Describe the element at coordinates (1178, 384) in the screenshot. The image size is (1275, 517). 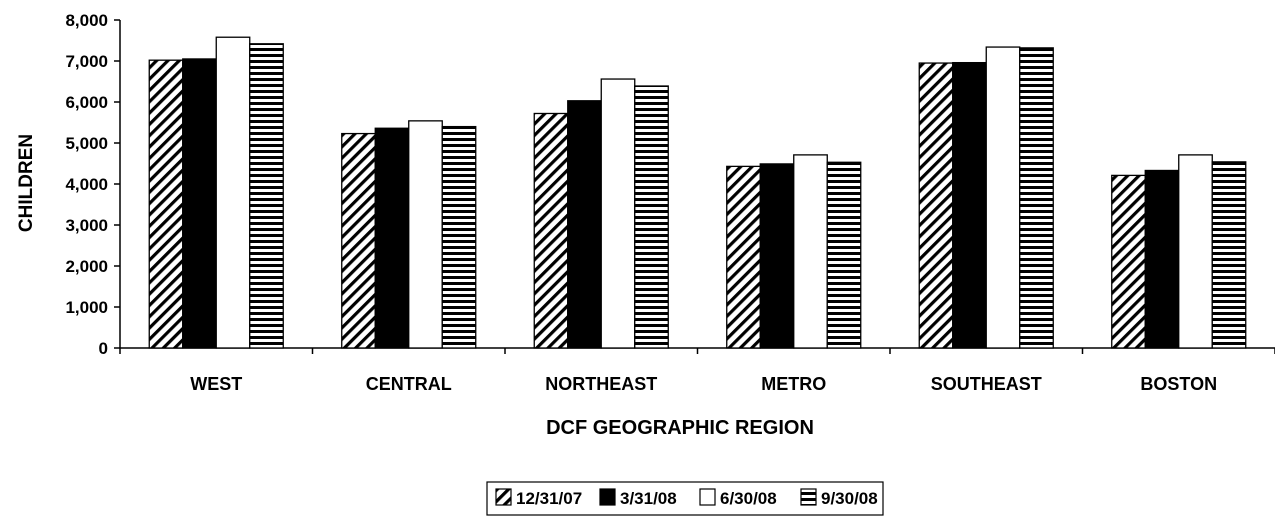
I see `x-tick-label: BOSTON` at that location.